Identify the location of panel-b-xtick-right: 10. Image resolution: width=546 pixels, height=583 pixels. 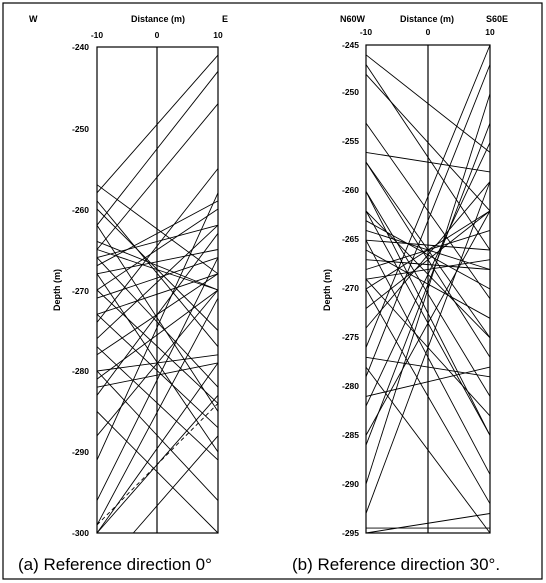
(490, 32).